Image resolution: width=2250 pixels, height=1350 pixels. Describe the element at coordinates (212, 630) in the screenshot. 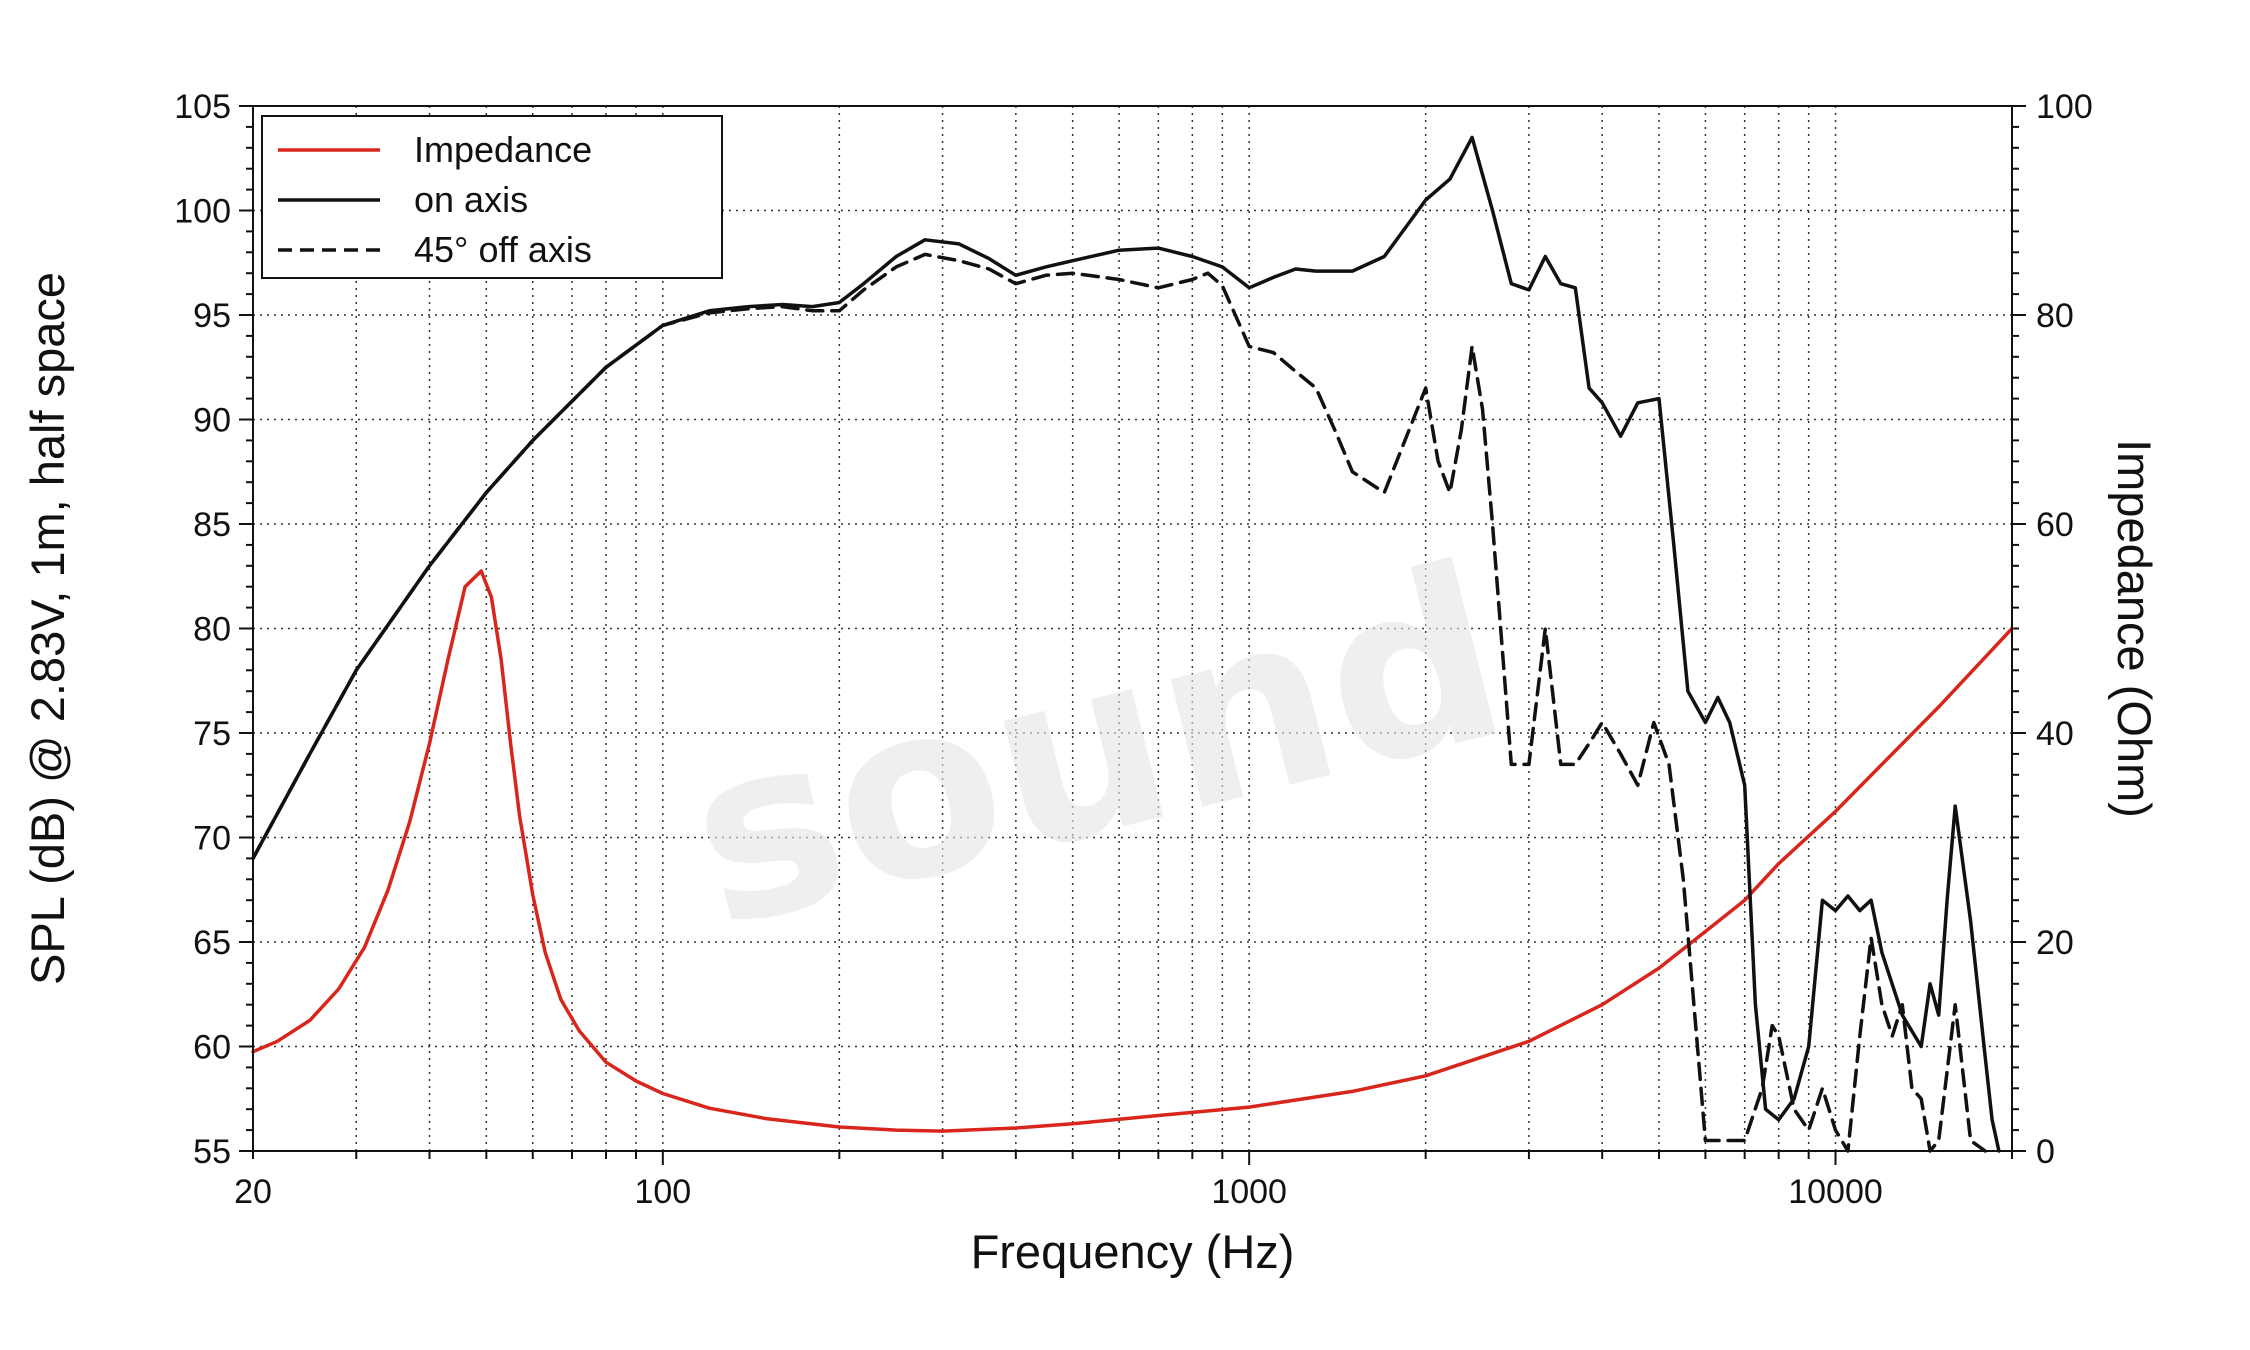

I see `y-tick-label: 80` at that location.